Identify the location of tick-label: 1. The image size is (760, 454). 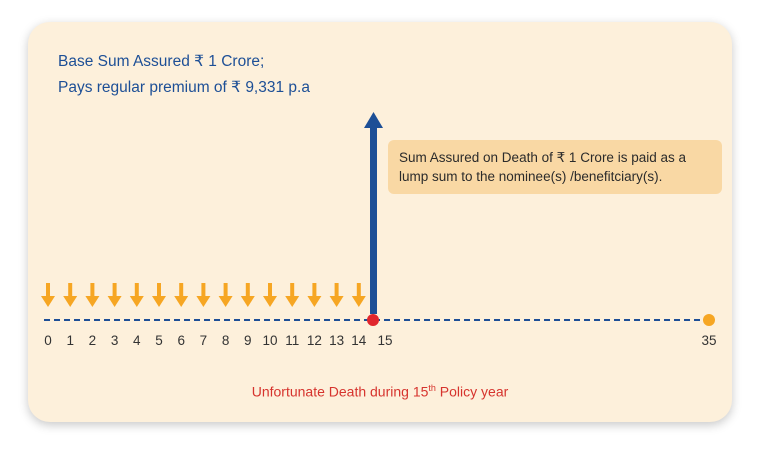
(70, 340).